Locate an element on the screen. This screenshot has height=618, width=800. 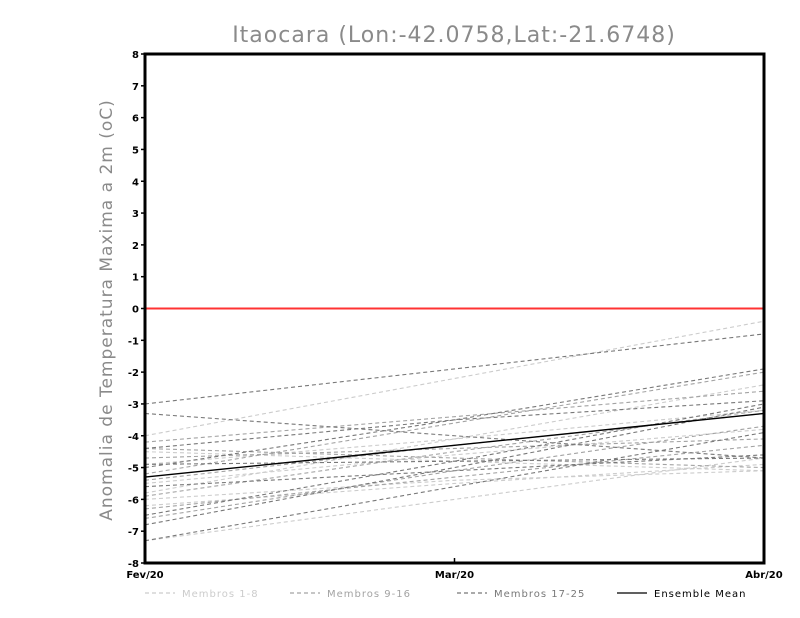
x-axis-ticks: Fev/20 Mar/20 Abr/20 is located at coordinates (454, 569).